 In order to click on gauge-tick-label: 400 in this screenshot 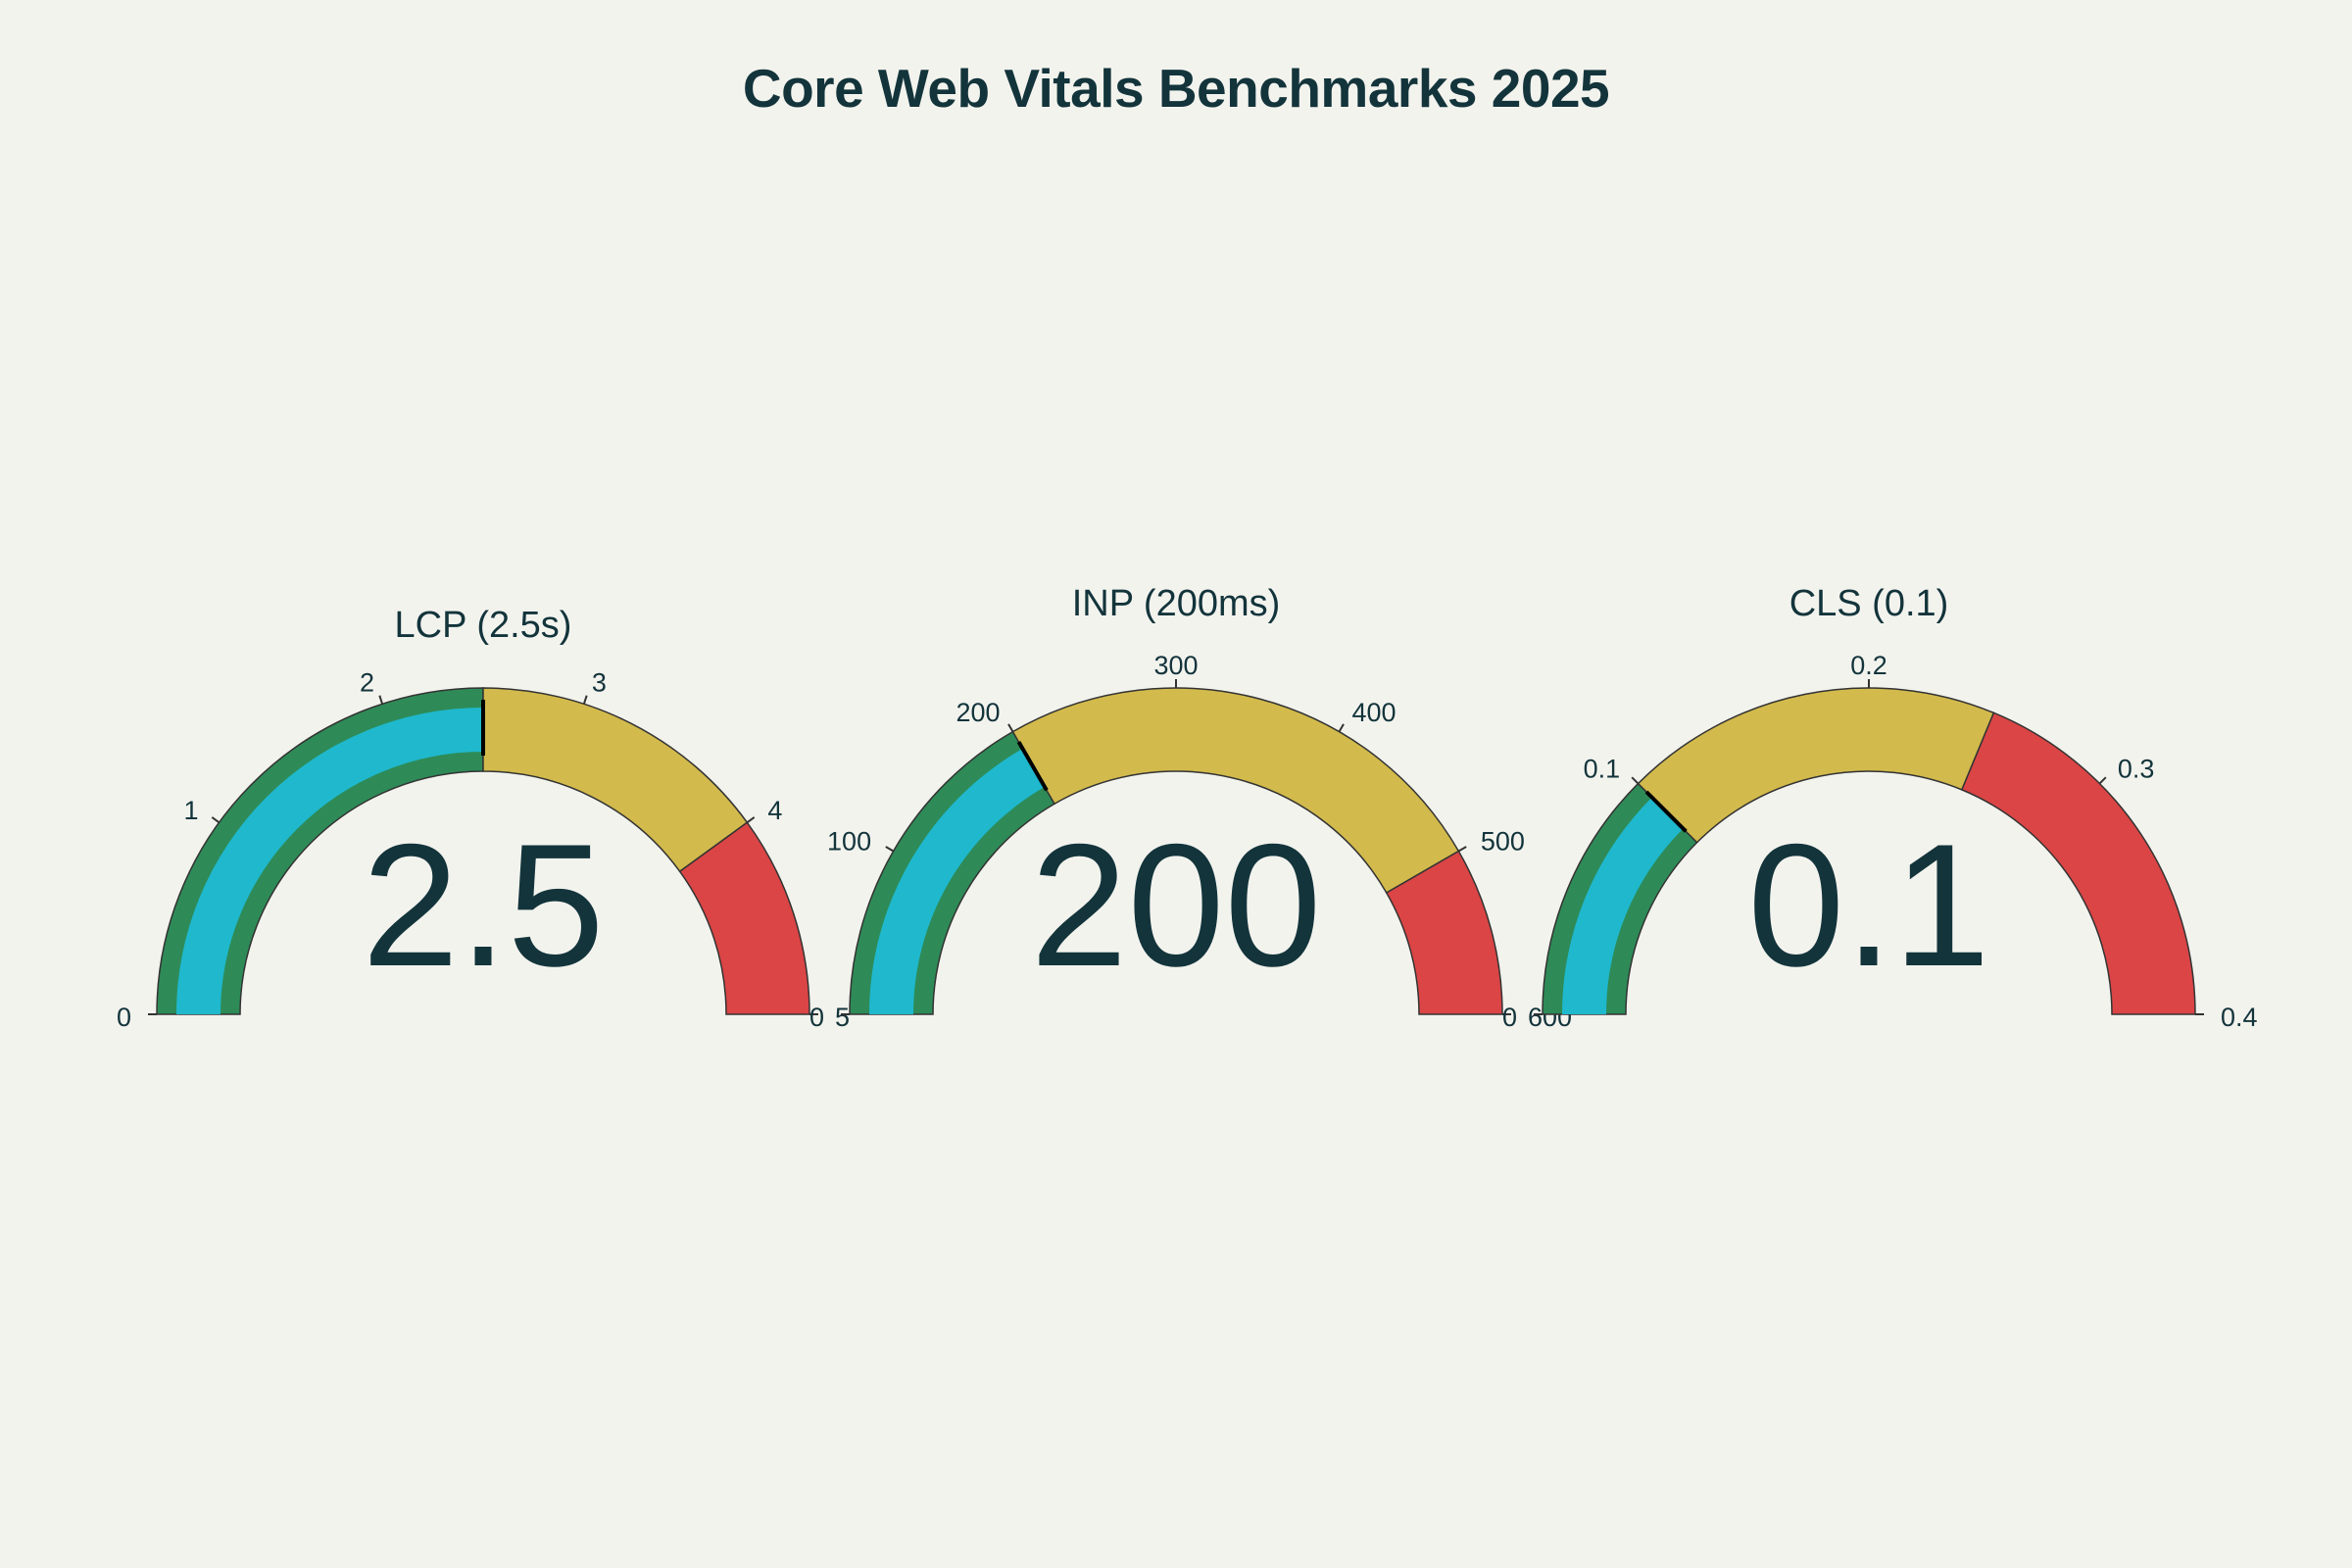, I will do `click(1374, 712)`.